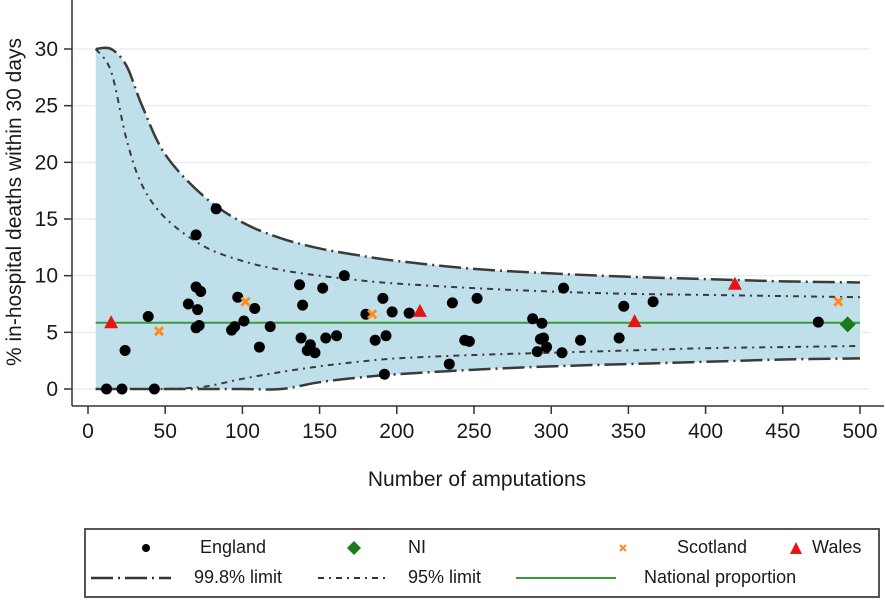  Describe the element at coordinates (88, 431) in the screenshot. I see `x-tick-label: 0` at that location.